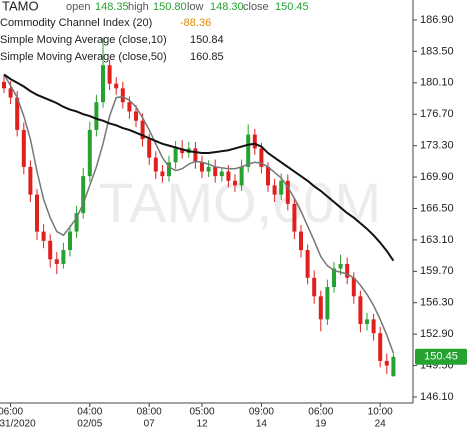  Describe the element at coordinates (380, 412) in the screenshot. I see `x-tick-label: 10:00` at that location.